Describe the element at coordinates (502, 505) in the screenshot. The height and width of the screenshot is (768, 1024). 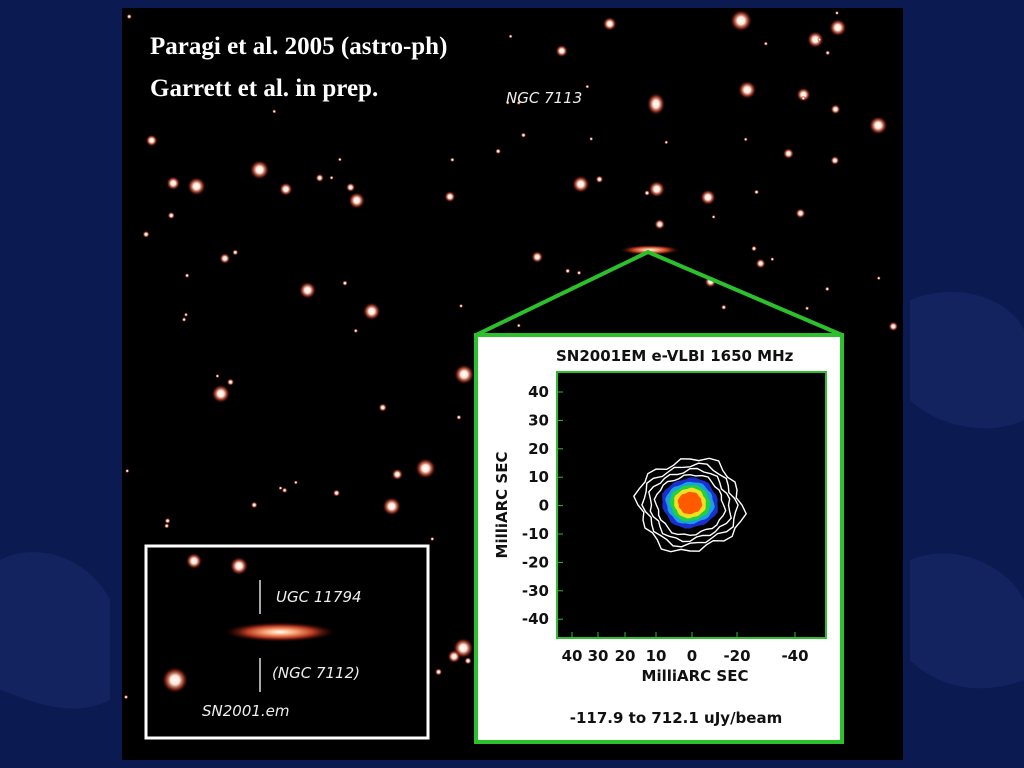
I see `y-axis-label: MilliARC SEC` at that location.